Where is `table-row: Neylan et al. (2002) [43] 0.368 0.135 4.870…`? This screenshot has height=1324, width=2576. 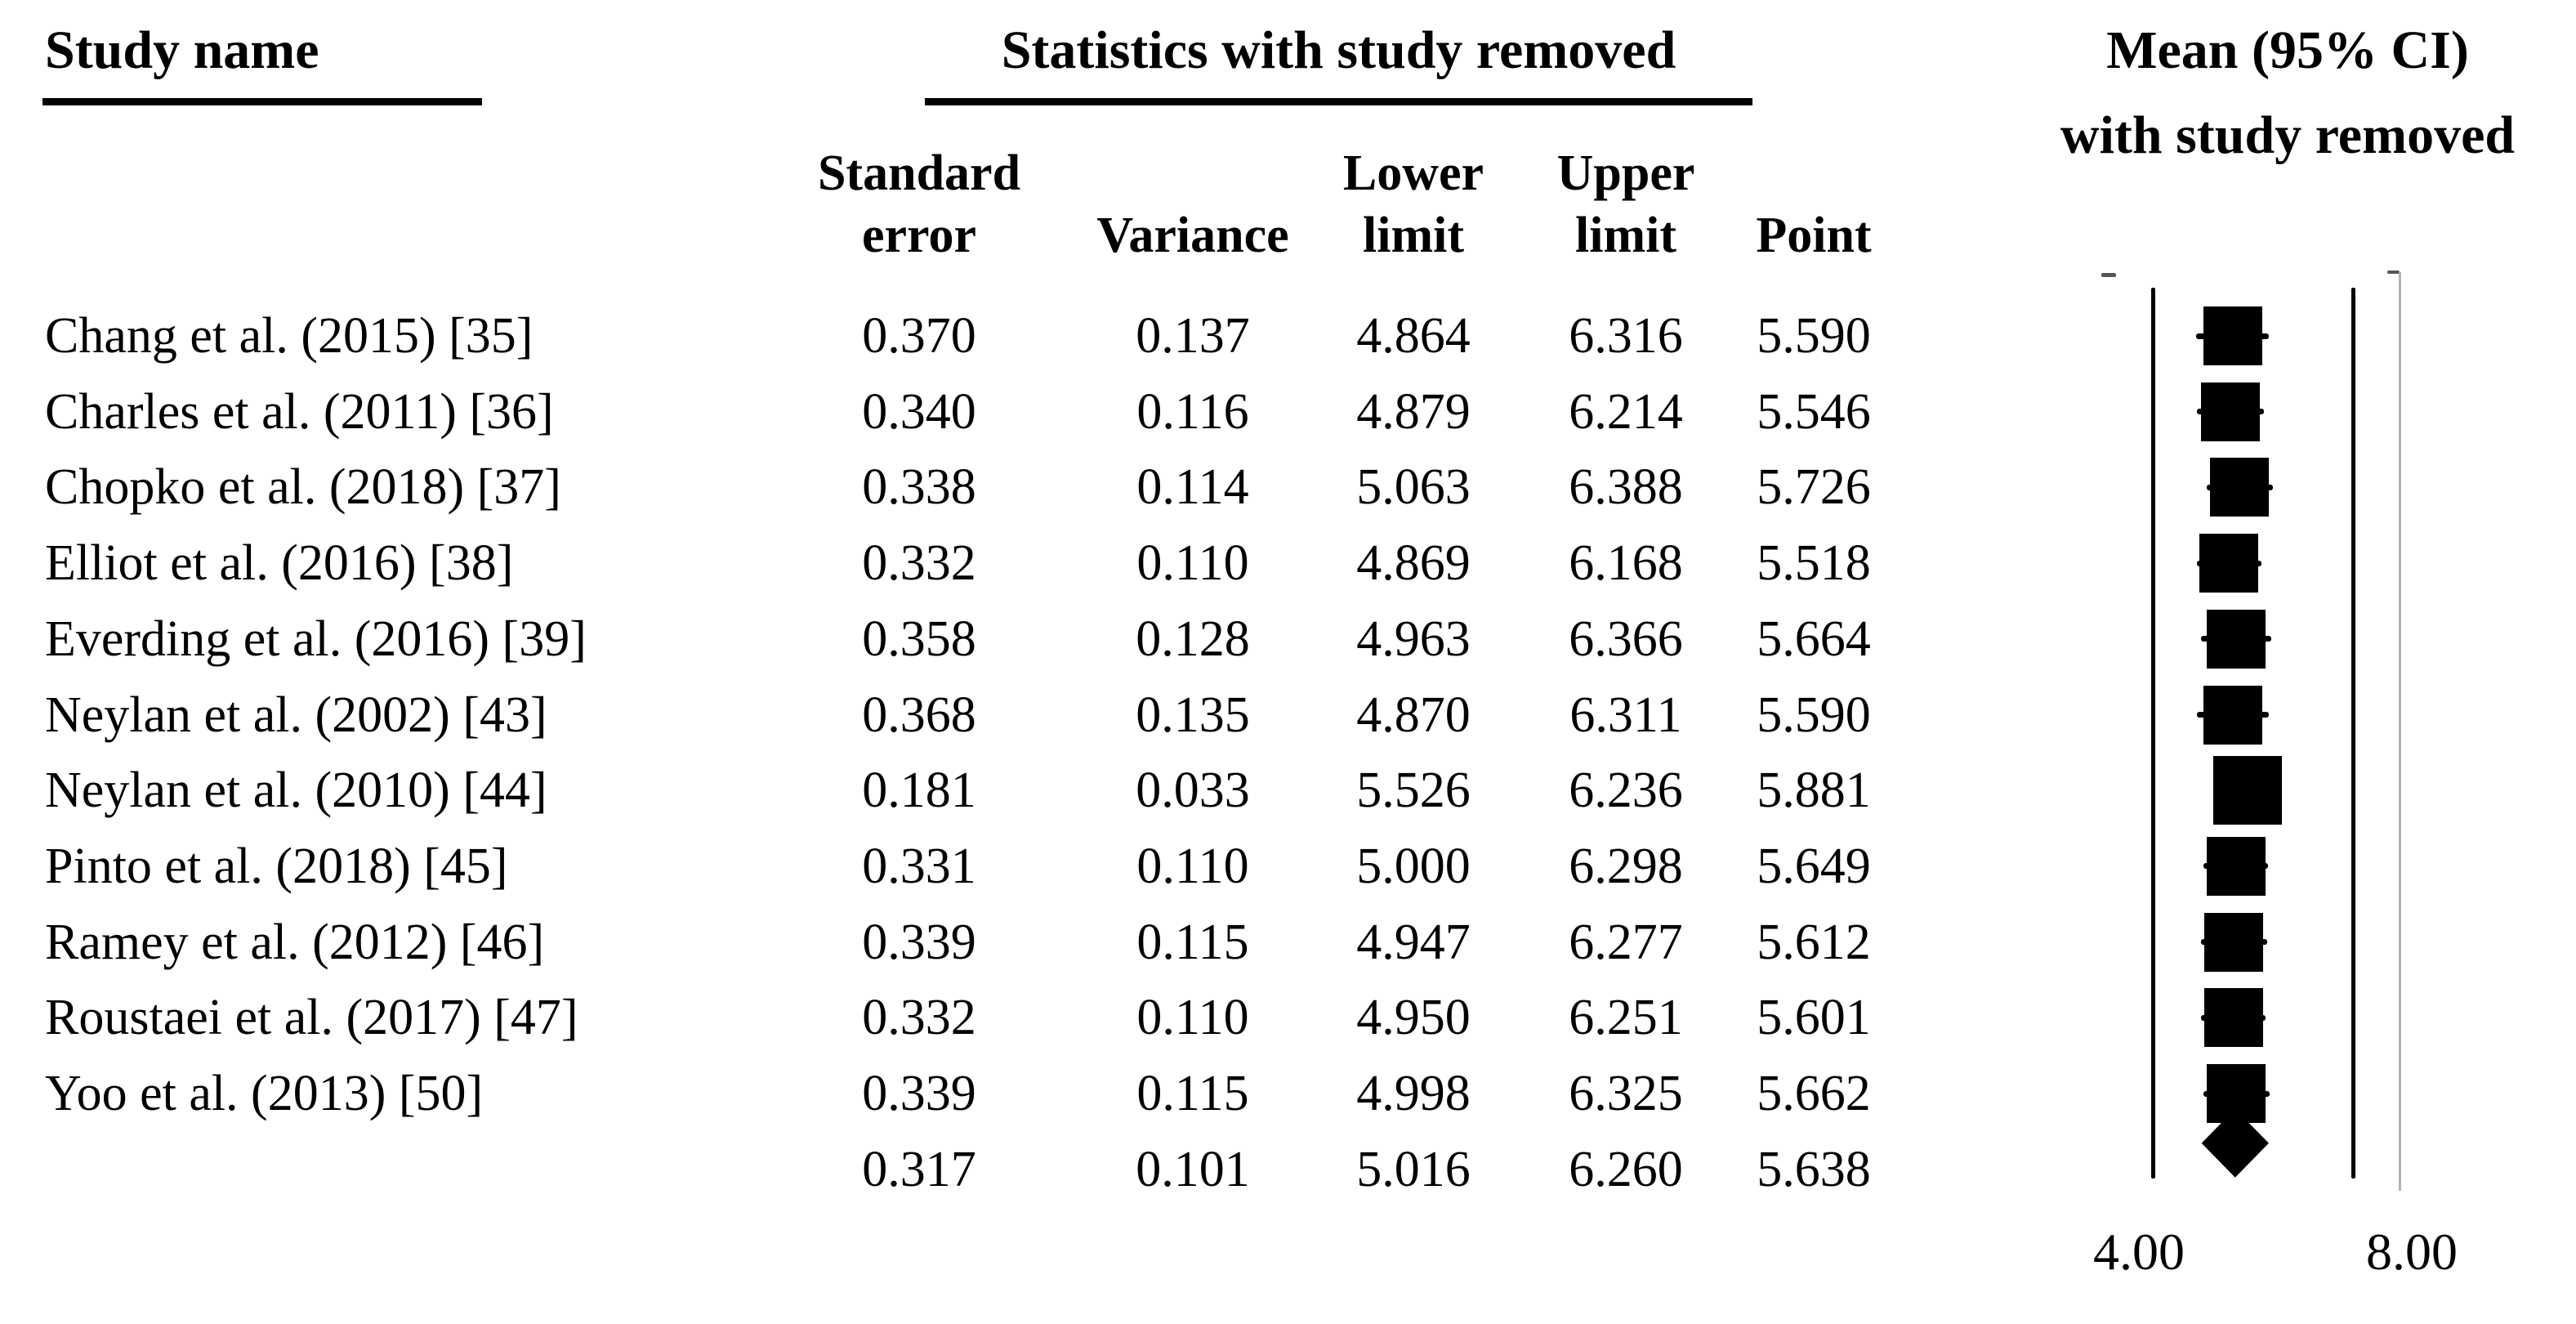 table-row: Neylan et al. (2002) [43] 0.368 0.135 4.870… is located at coordinates (960, 716).